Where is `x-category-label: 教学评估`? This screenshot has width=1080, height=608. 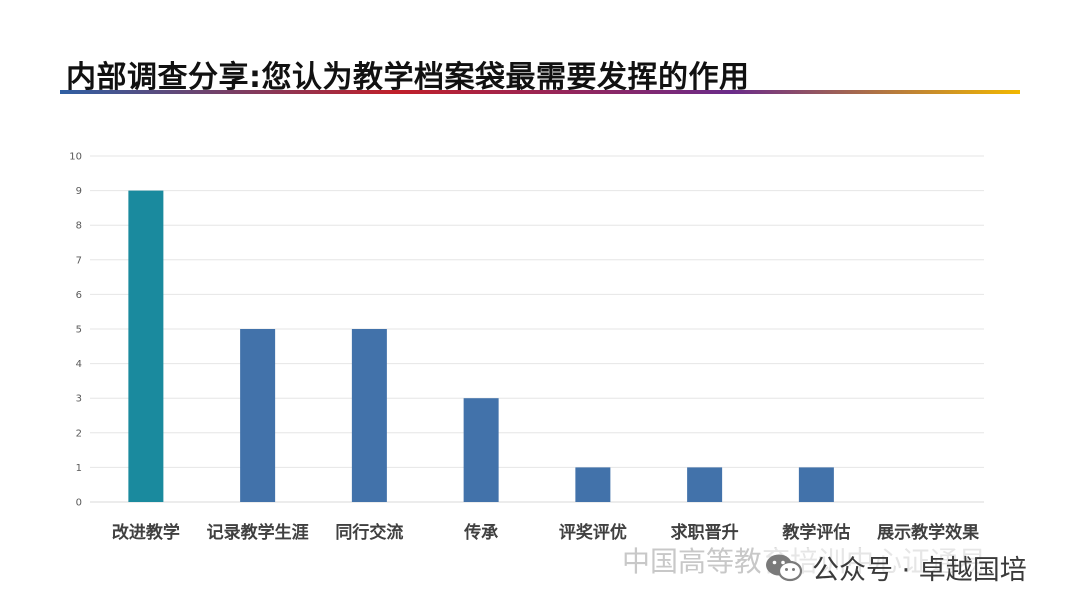
x-category-label: 教学评估 is located at coordinates (815, 532).